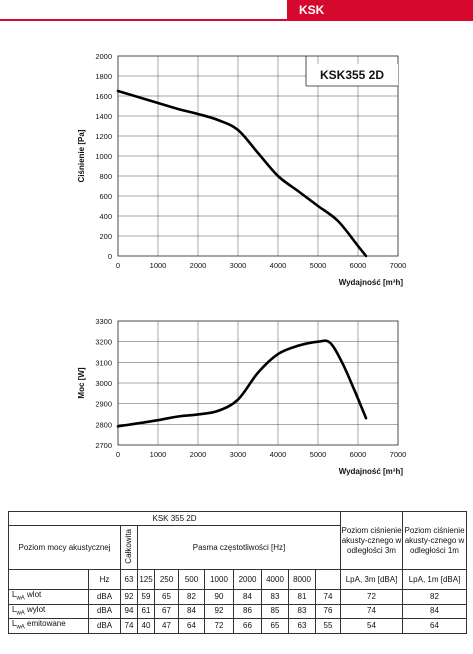 This screenshot has width=473, height=654. What do you see at coordinates (103, 96) in the screenshot?
I see `y-tick-label: 1600` at bounding box center [103, 96].